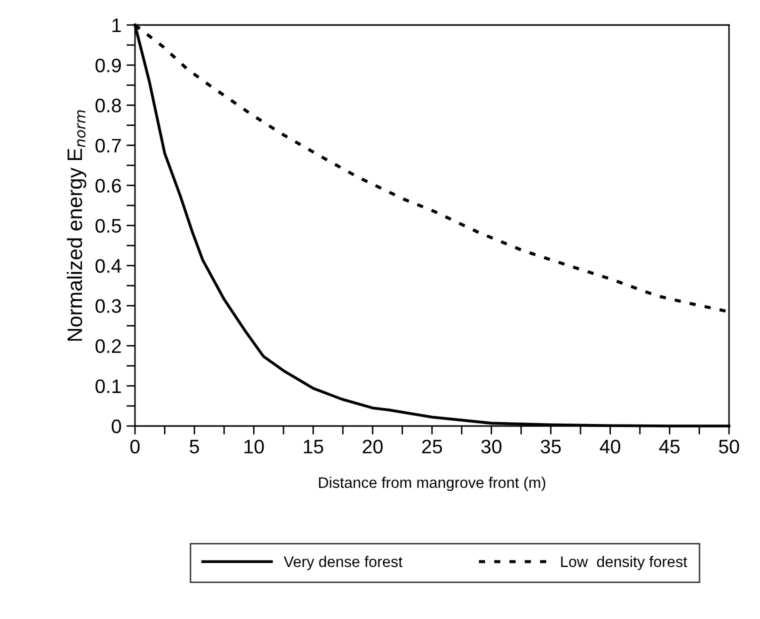  I want to click on y-tick-label: 0.5, so click(108, 225).